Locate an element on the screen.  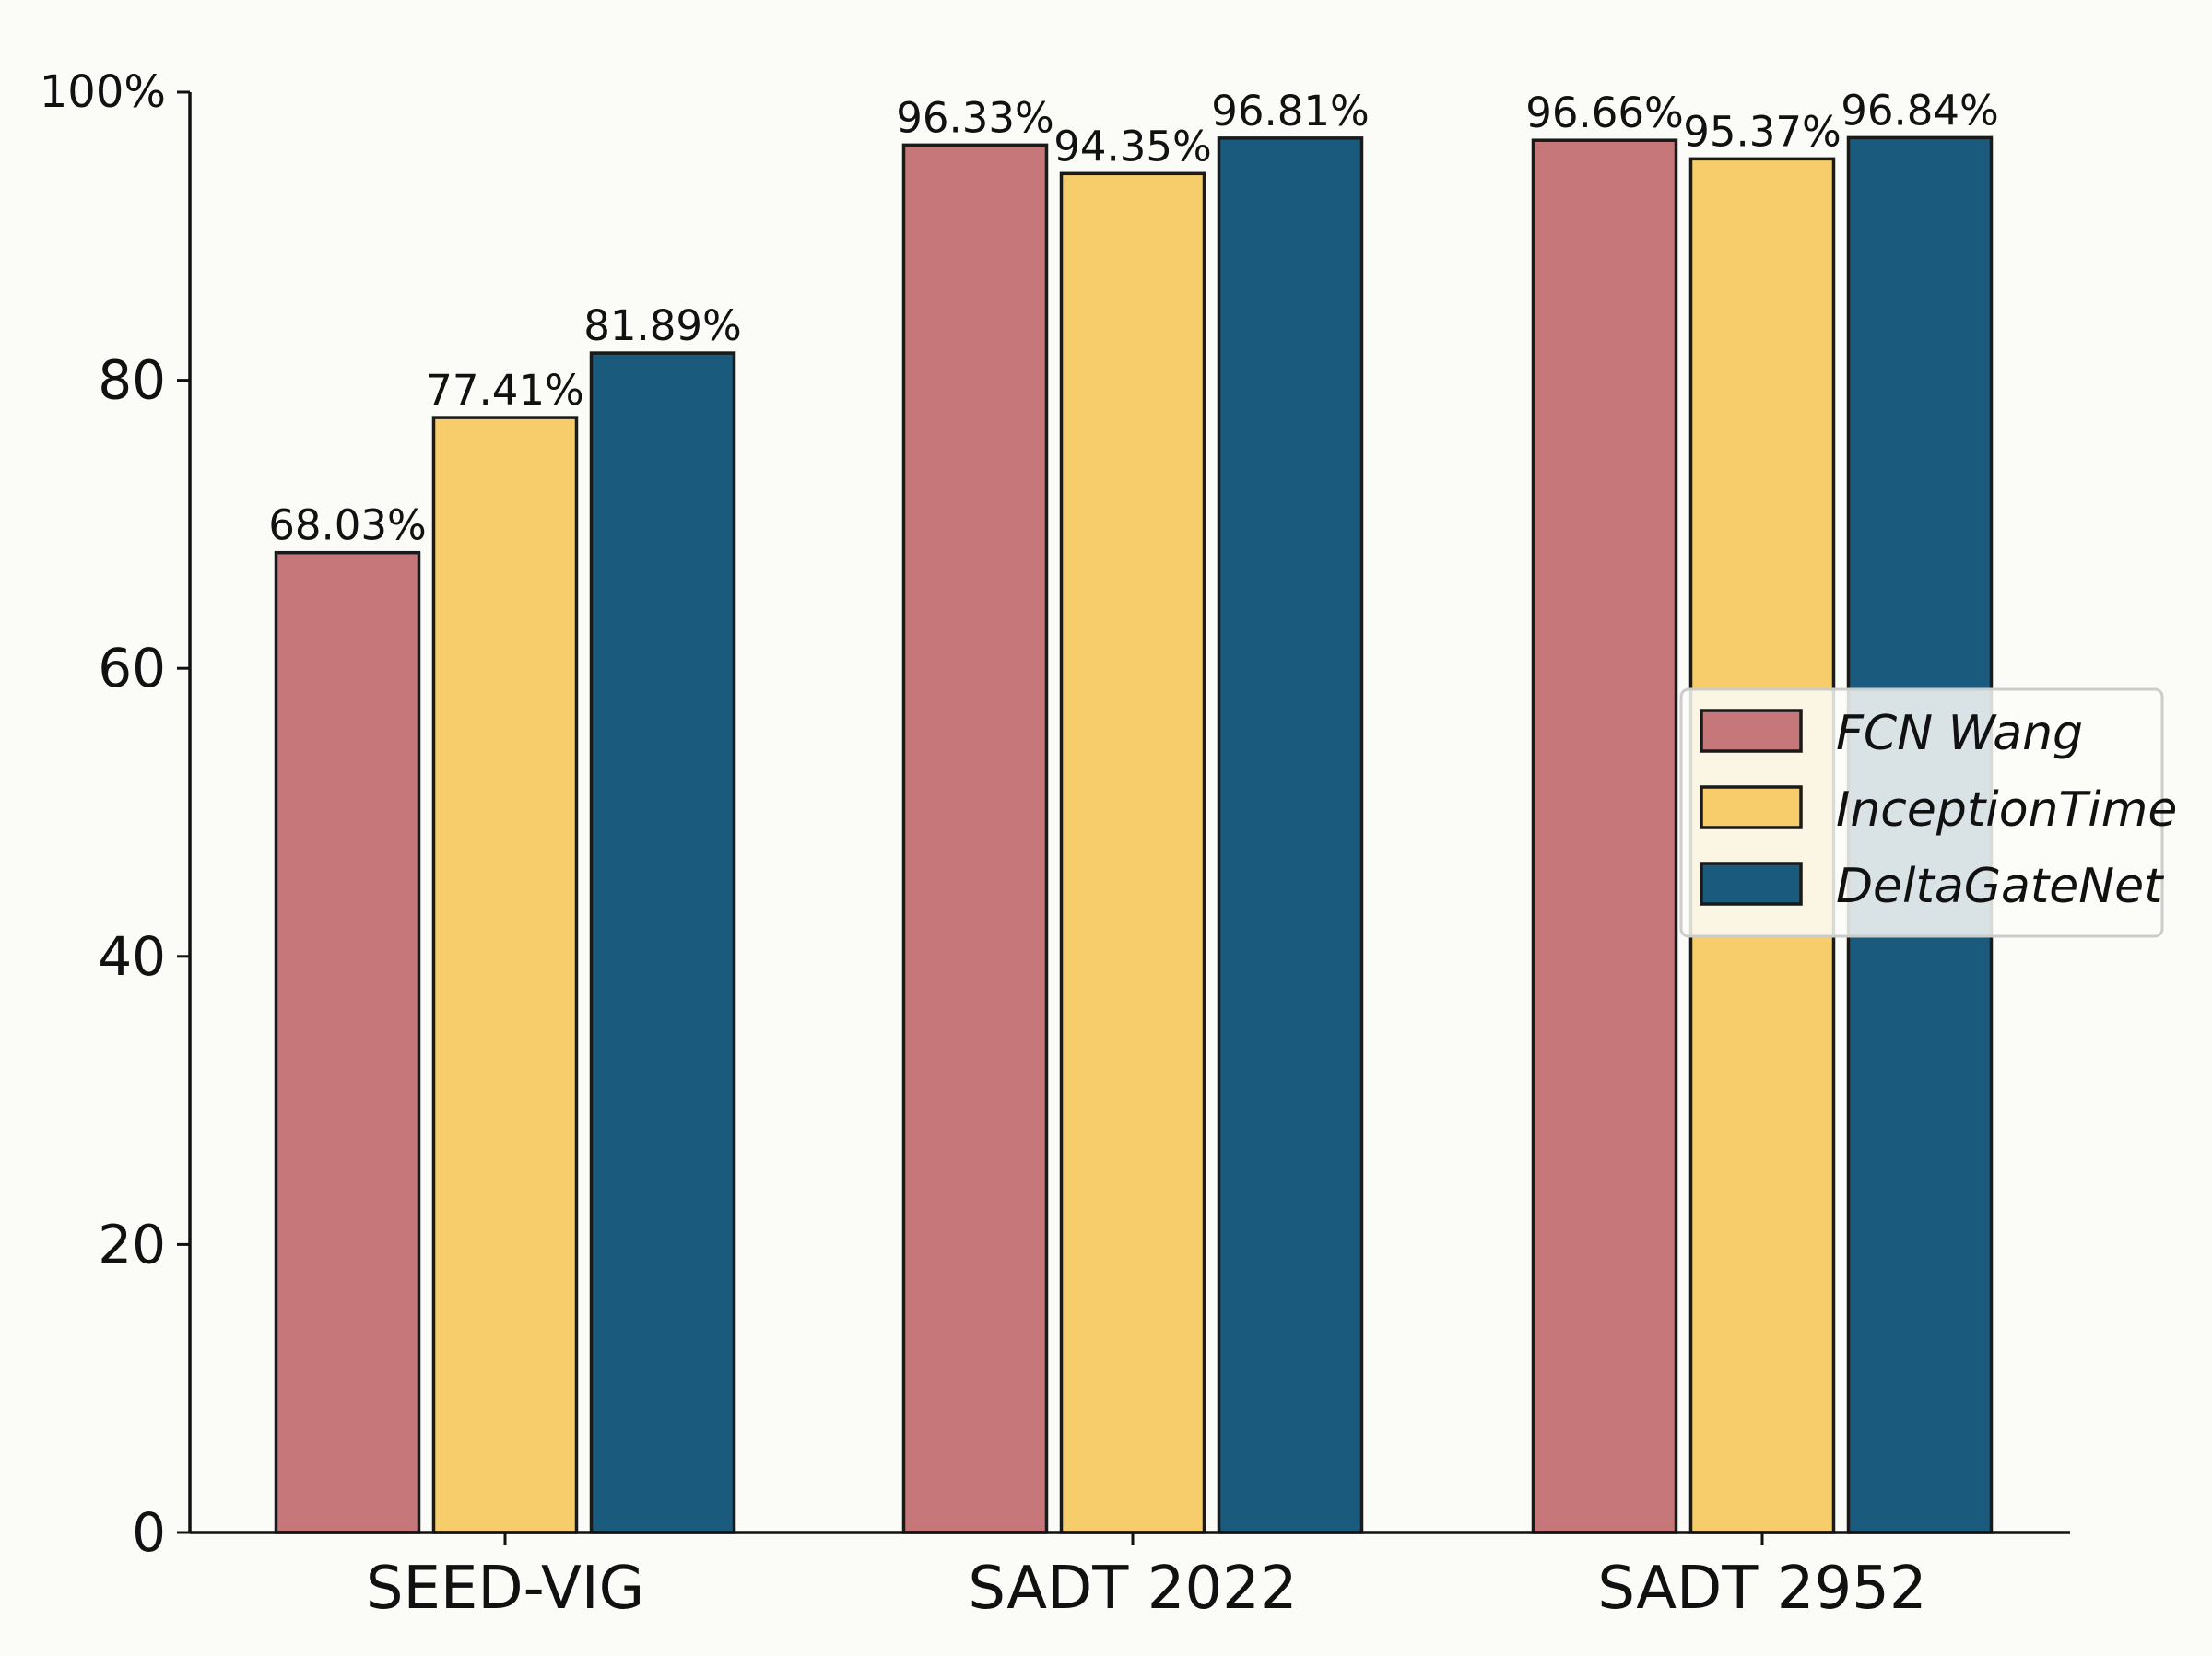
y-tick-label: 80 is located at coordinates (132, 380).